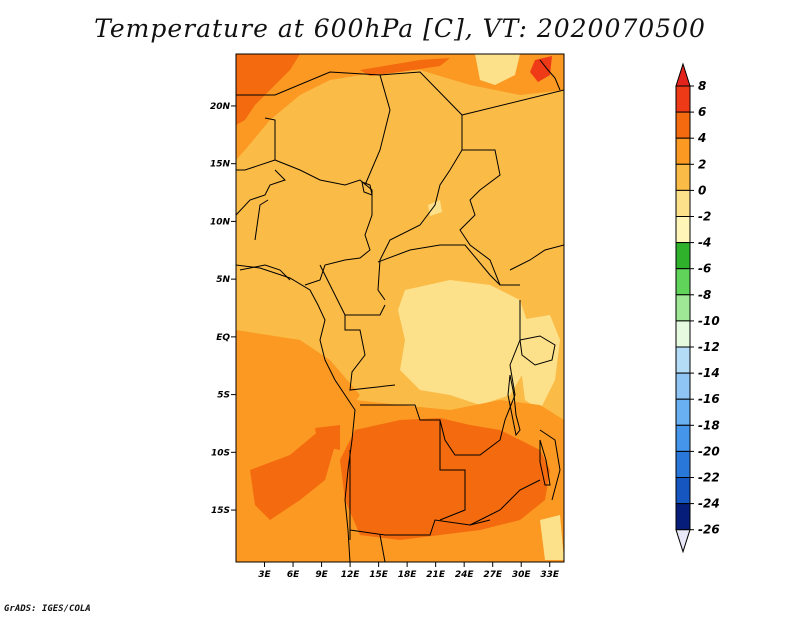 This screenshot has width=800, height=618. I want to click on lon-tick-label: 21E, so click(436, 575).